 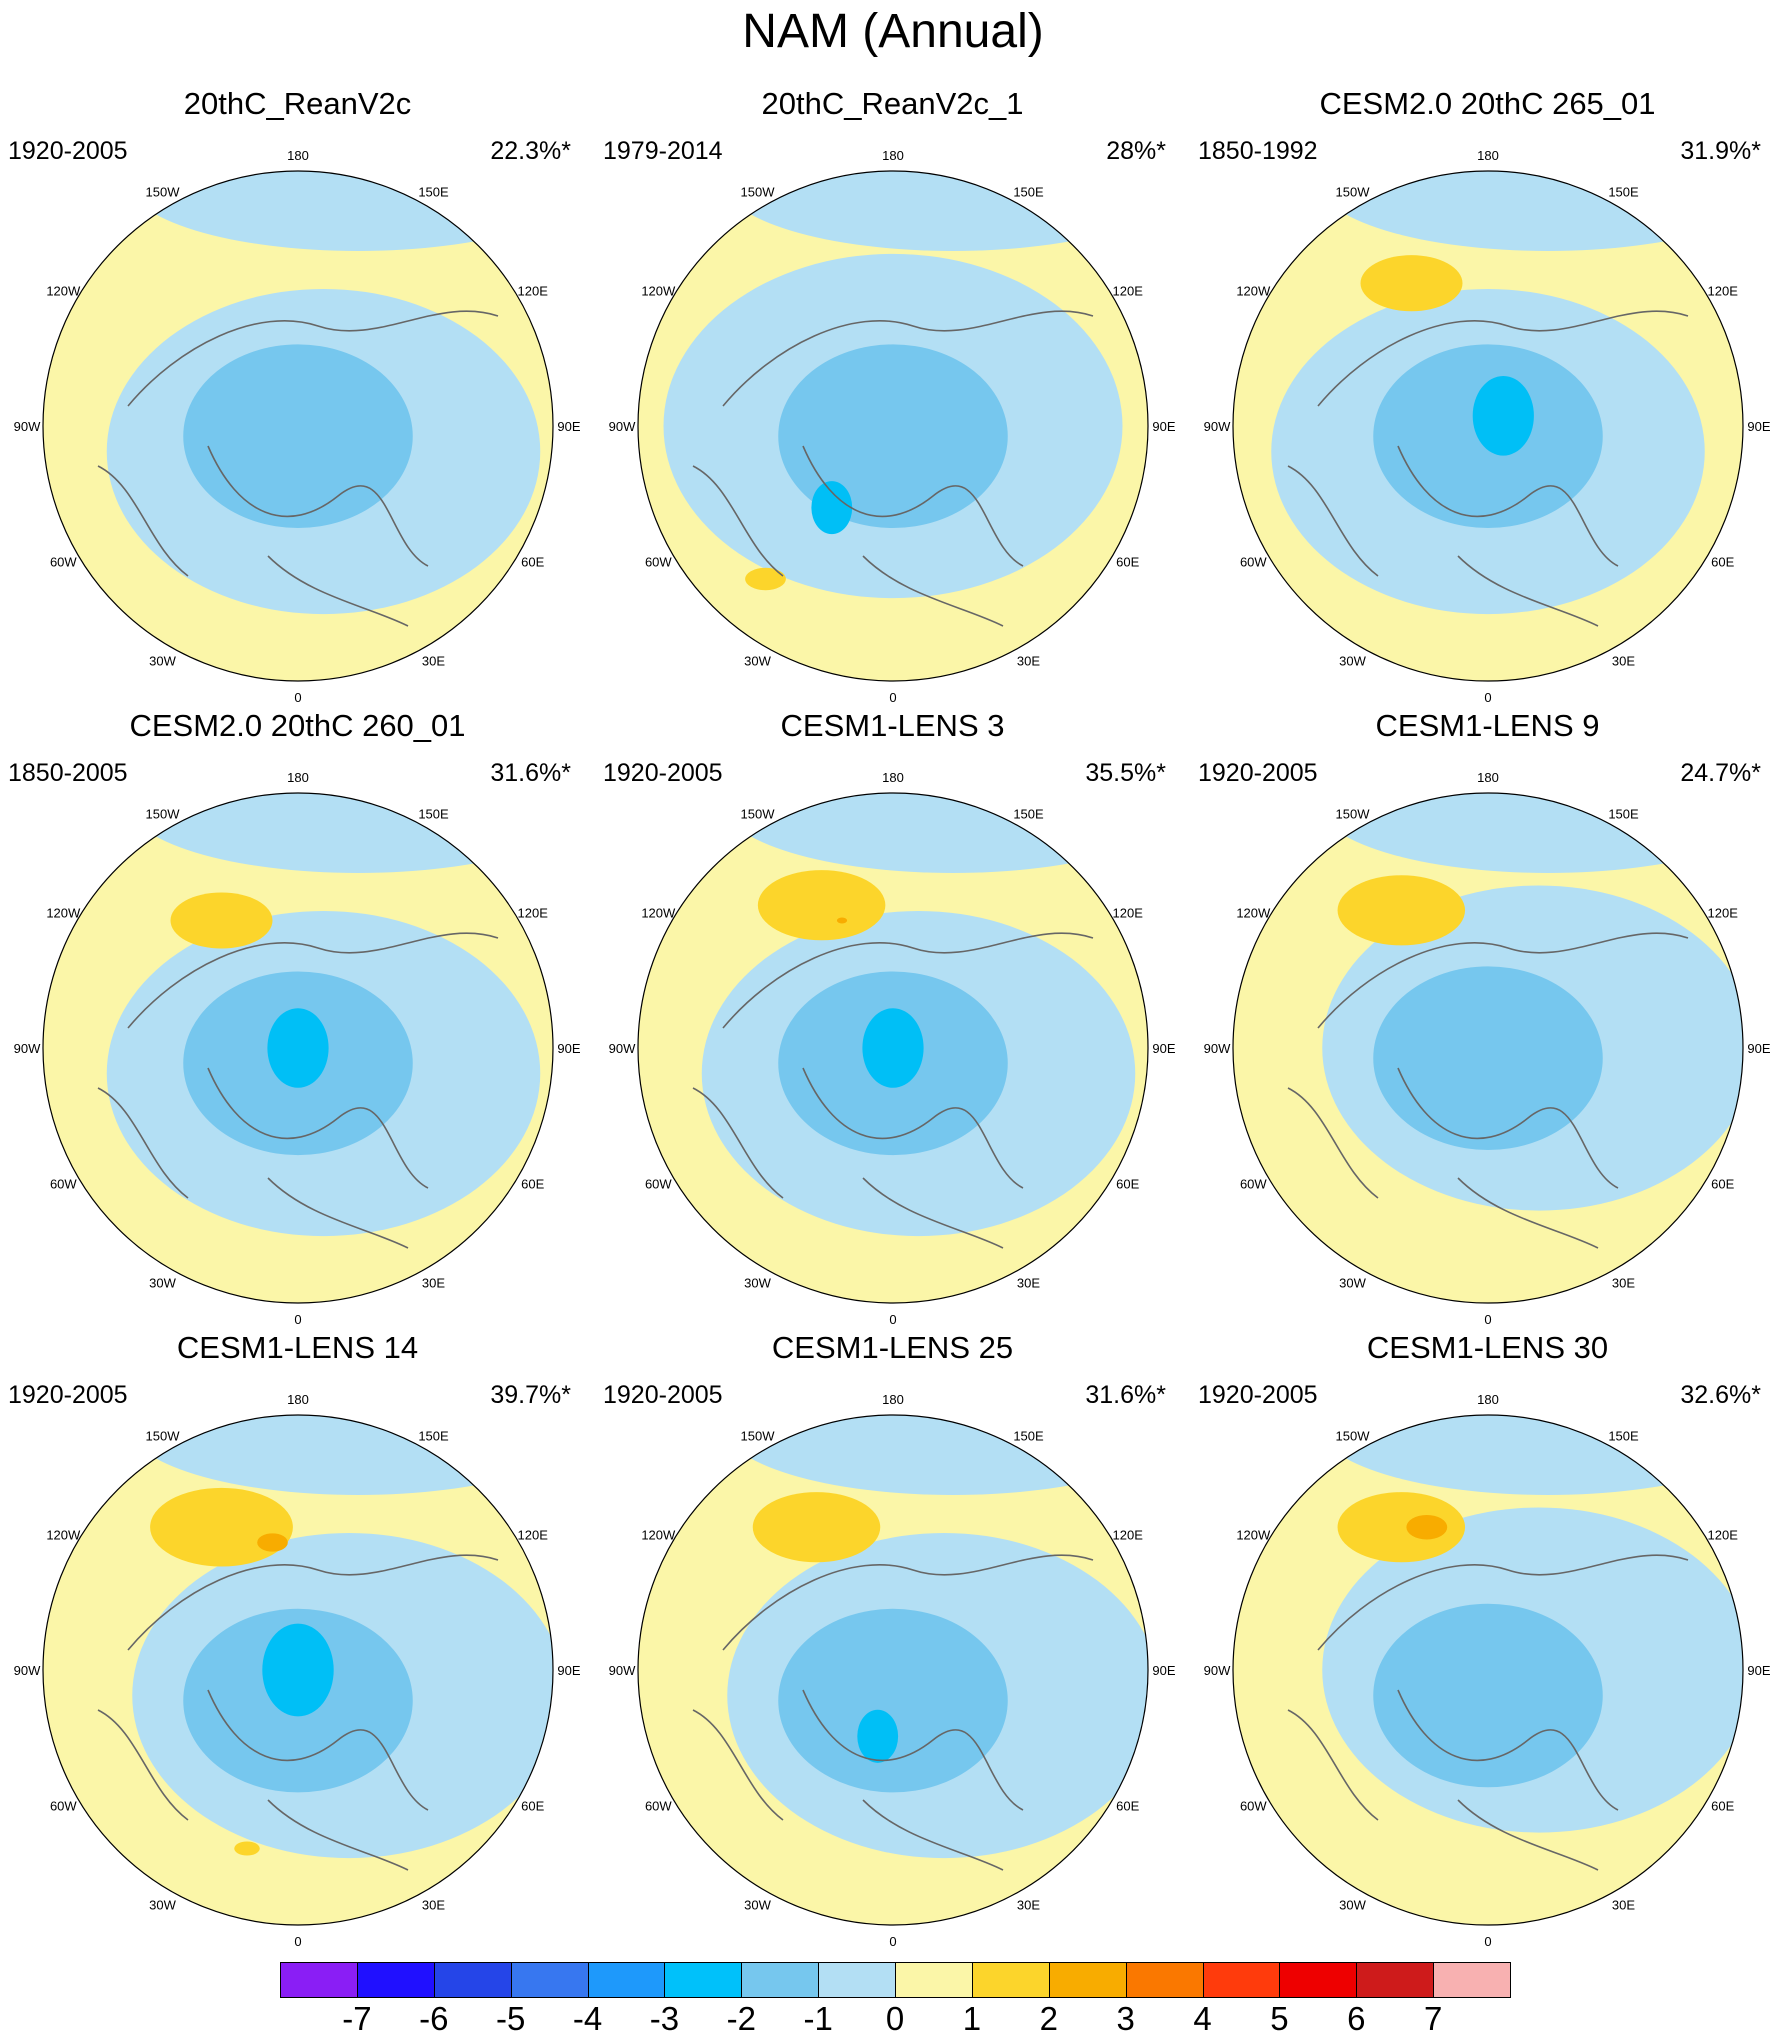 What do you see at coordinates (1202, 2018) in the screenshot?
I see `colorbar-label: 4` at bounding box center [1202, 2018].